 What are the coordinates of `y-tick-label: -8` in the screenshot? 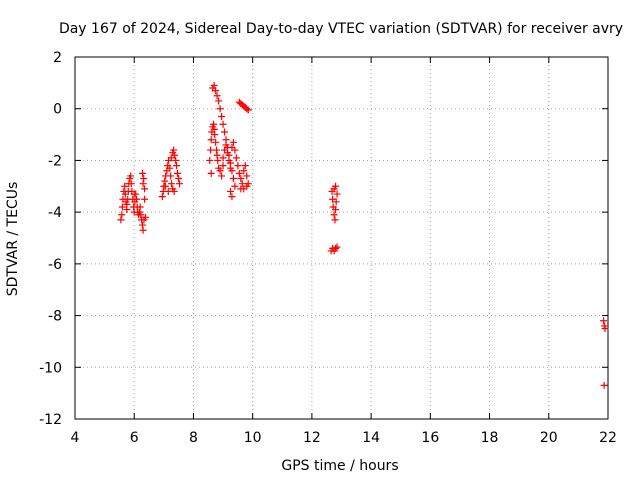 It's located at (55, 317).